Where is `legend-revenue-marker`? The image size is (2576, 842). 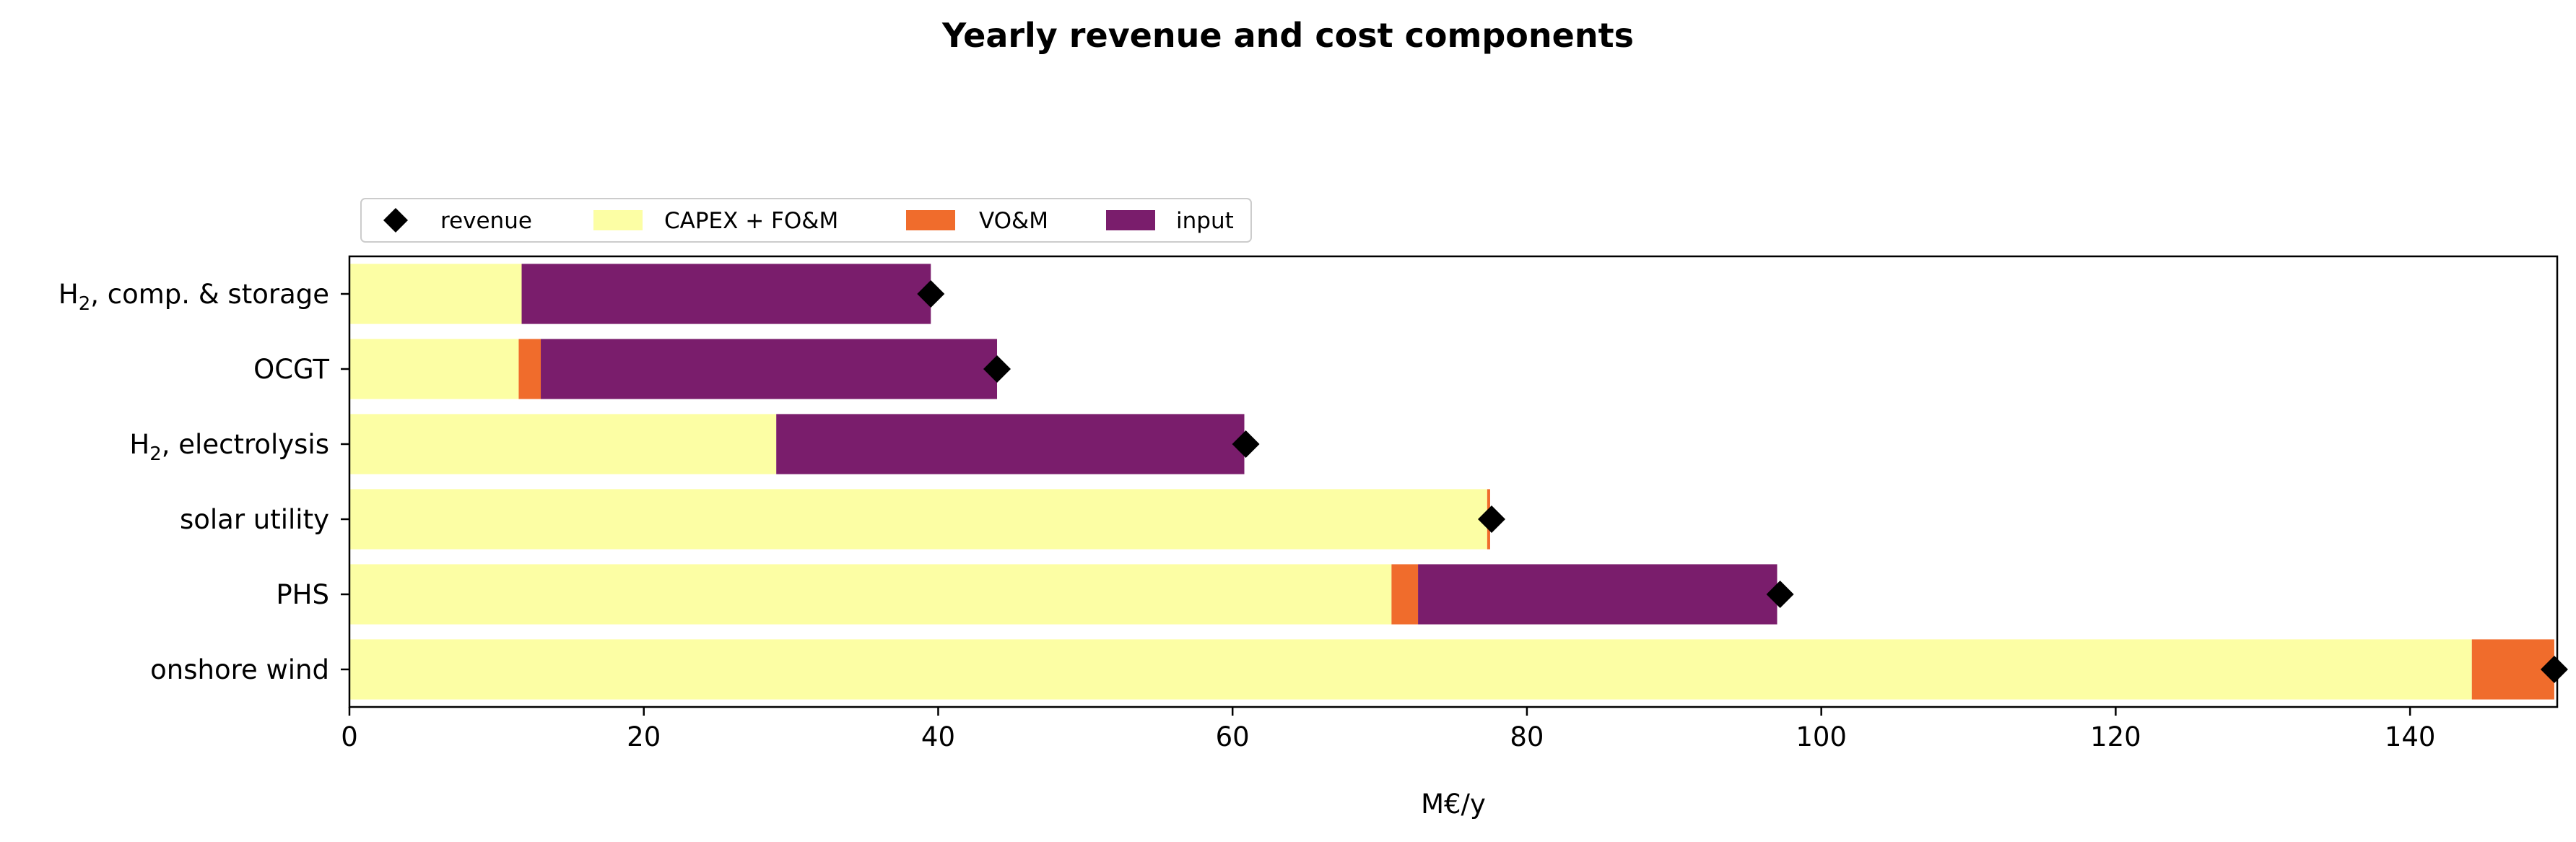 legend-revenue-marker is located at coordinates (395, 220).